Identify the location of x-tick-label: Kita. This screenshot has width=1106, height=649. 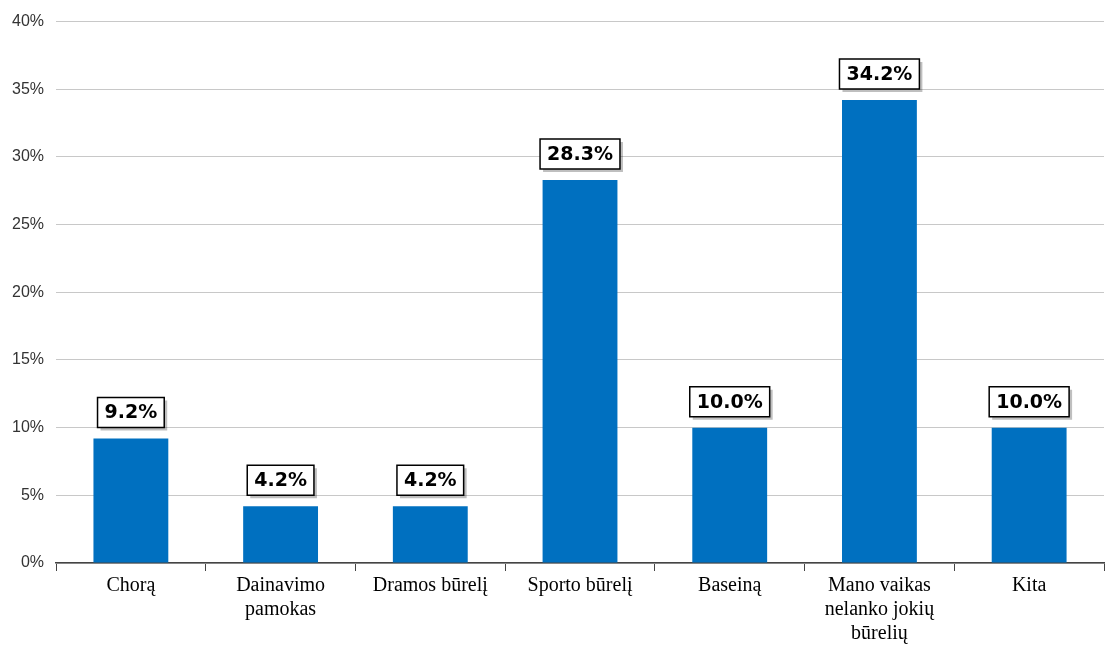
(1029, 584).